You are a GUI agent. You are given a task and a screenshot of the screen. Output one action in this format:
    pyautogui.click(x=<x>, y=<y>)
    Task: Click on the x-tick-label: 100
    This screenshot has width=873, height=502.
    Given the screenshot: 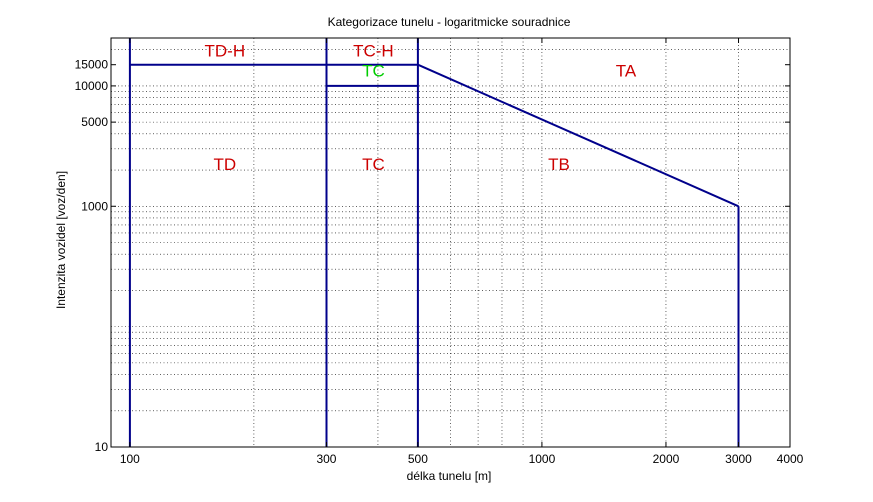 What is the action you would take?
    pyautogui.click(x=130, y=459)
    